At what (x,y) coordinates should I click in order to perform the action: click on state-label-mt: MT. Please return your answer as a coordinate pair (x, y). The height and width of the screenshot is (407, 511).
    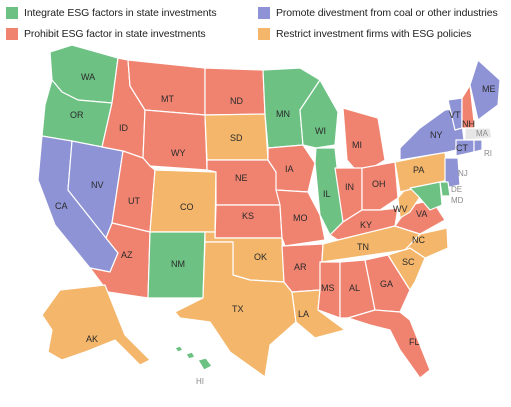
    Looking at the image, I should click on (167, 99).